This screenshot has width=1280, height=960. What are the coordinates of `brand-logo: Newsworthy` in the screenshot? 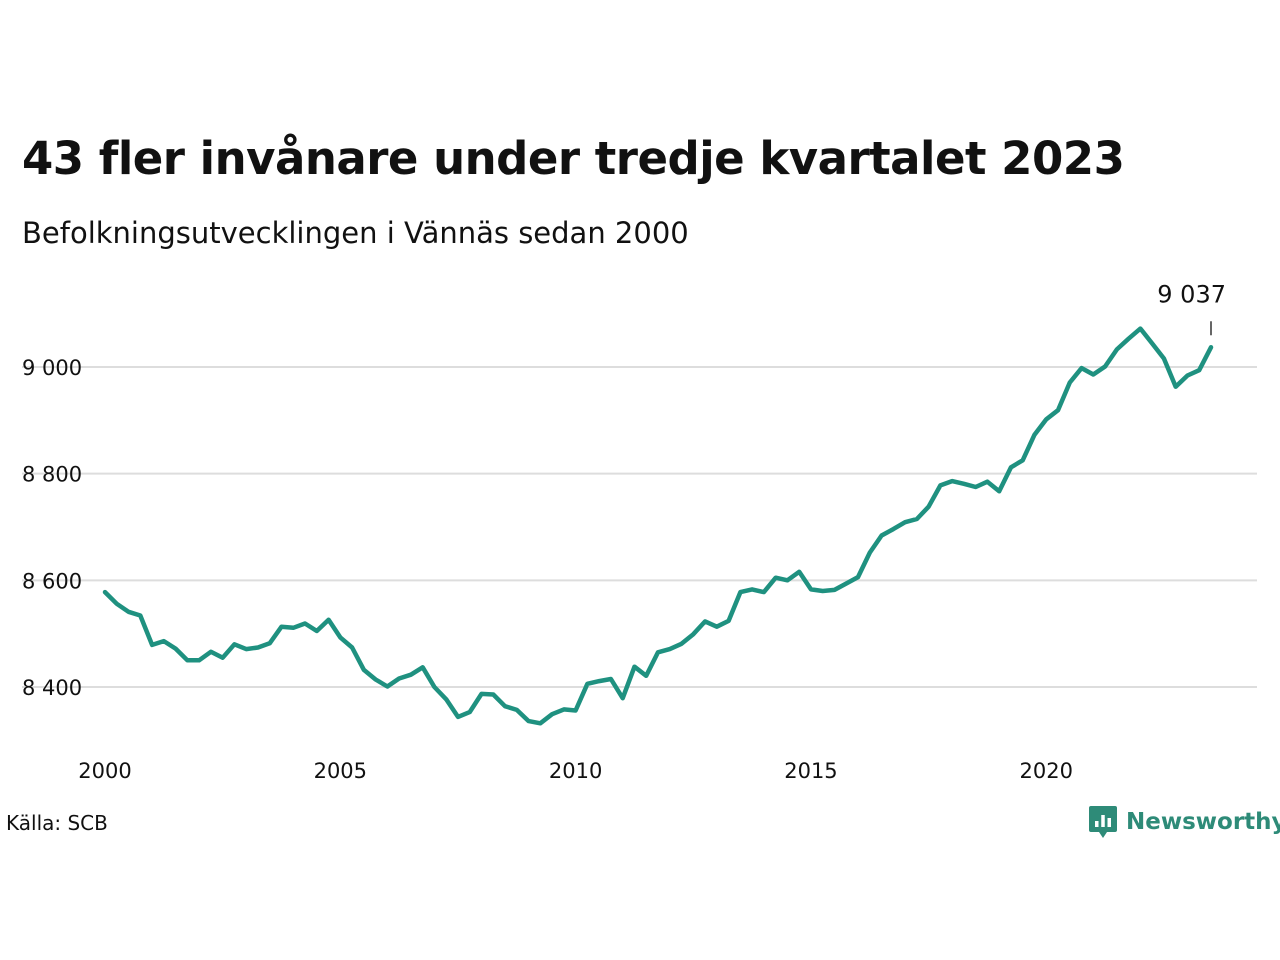 It's located at (1184, 822).